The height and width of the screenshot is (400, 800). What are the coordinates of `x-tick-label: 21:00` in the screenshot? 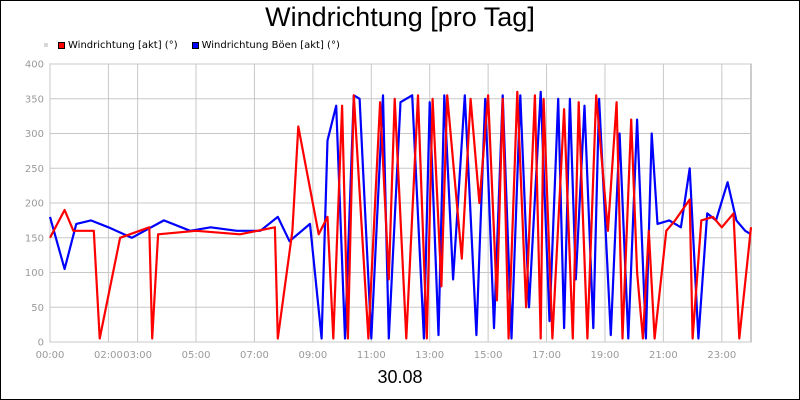 It's located at (663, 355).